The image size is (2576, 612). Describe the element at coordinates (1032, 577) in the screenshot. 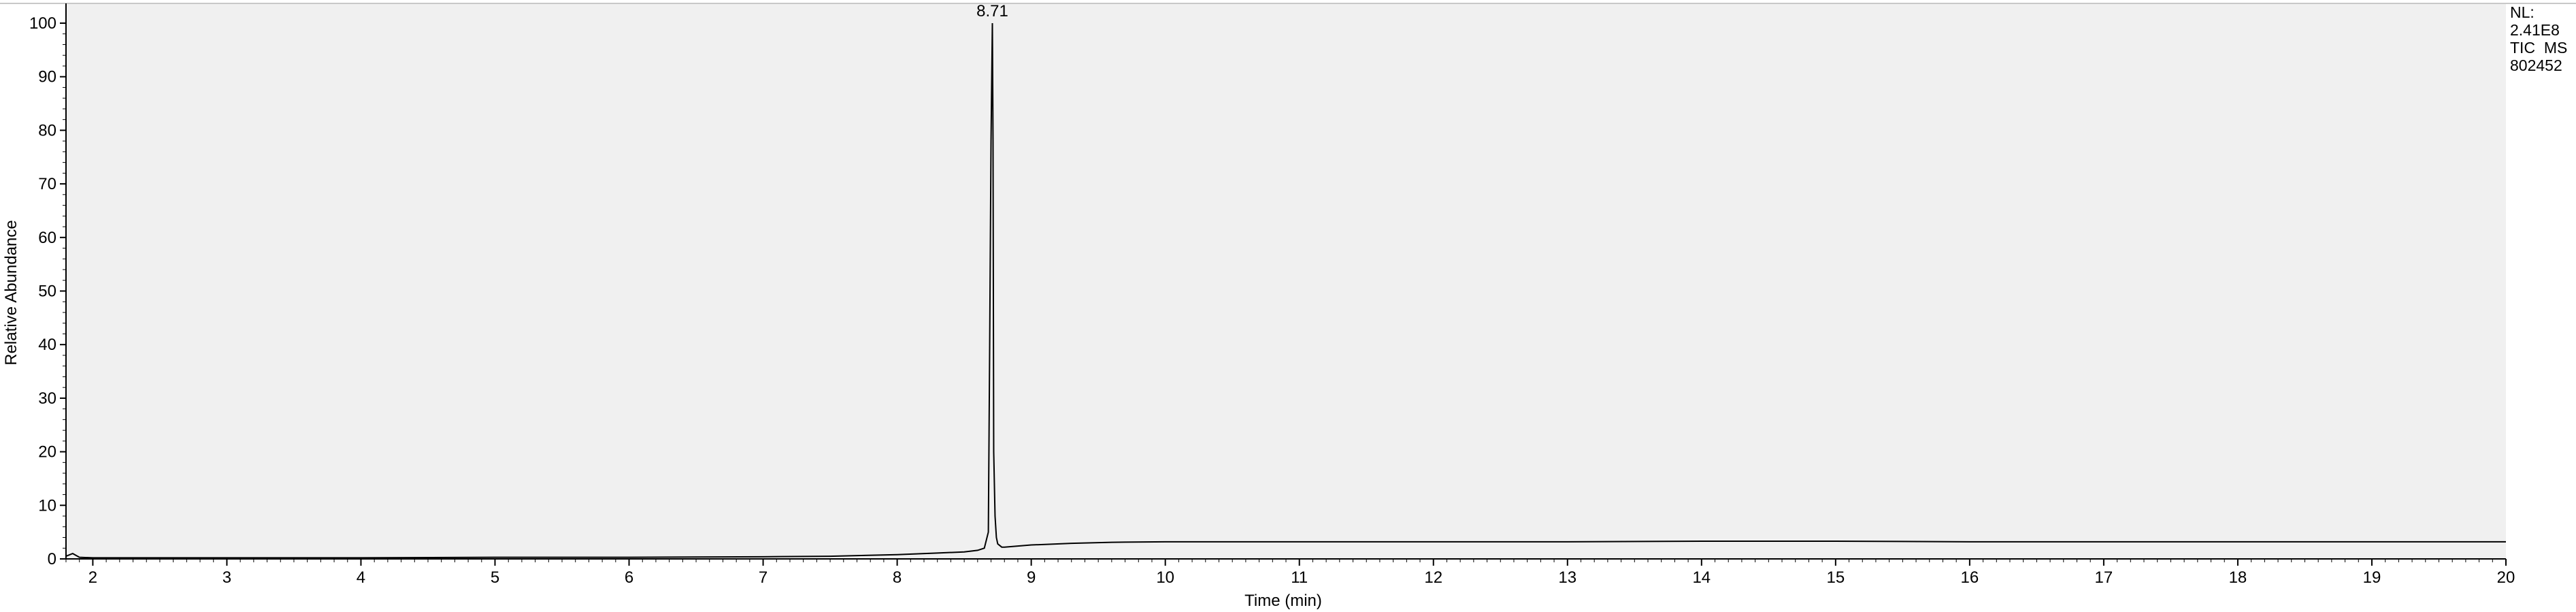

I see `x-tick-label: 9` at that location.